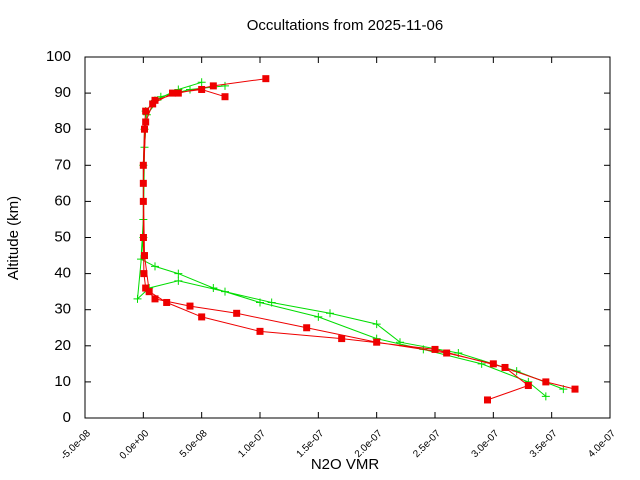 This screenshot has height=480, width=640. Describe the element at coordinates (62, 309) in the screenshot. I see `y-tick-label: 30` at that location.